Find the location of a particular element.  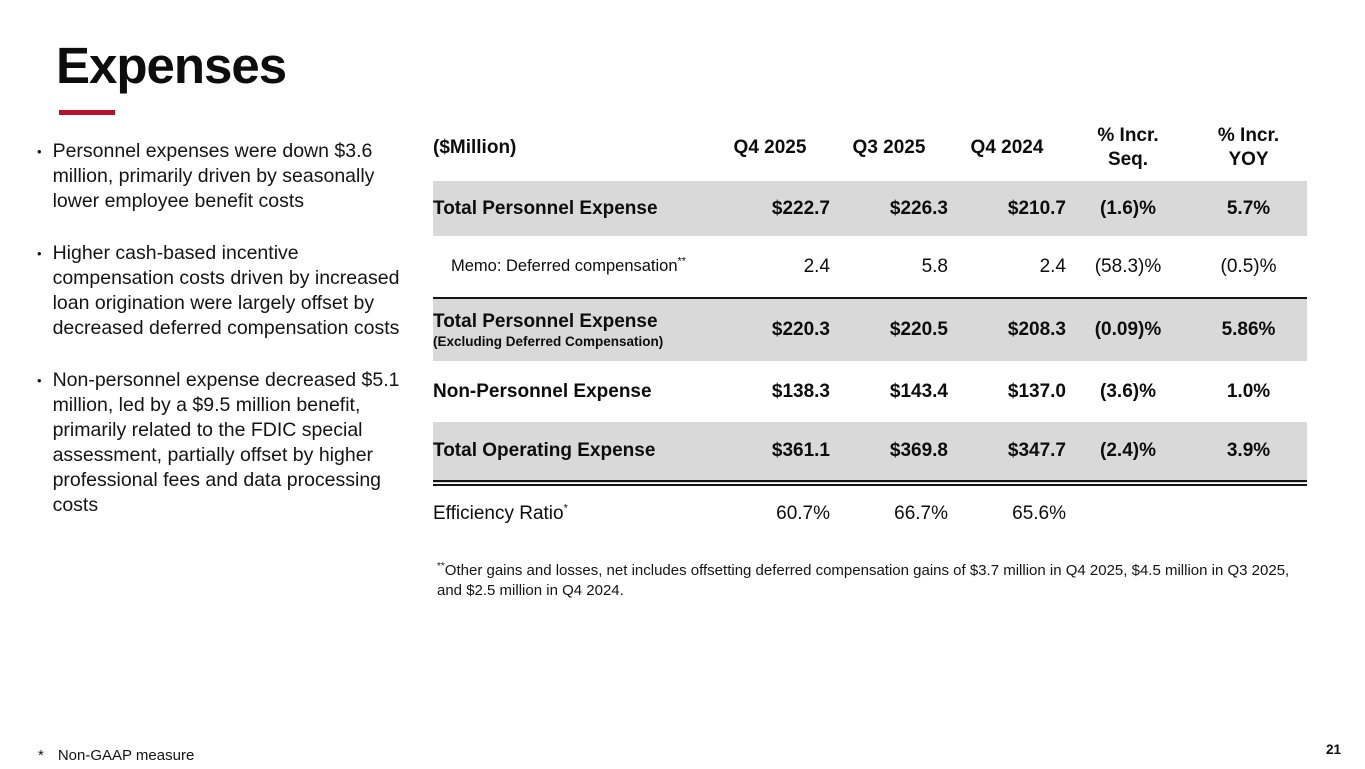

col-header-q3-2025: Q3 2025 is located at coordinates (889, 147).